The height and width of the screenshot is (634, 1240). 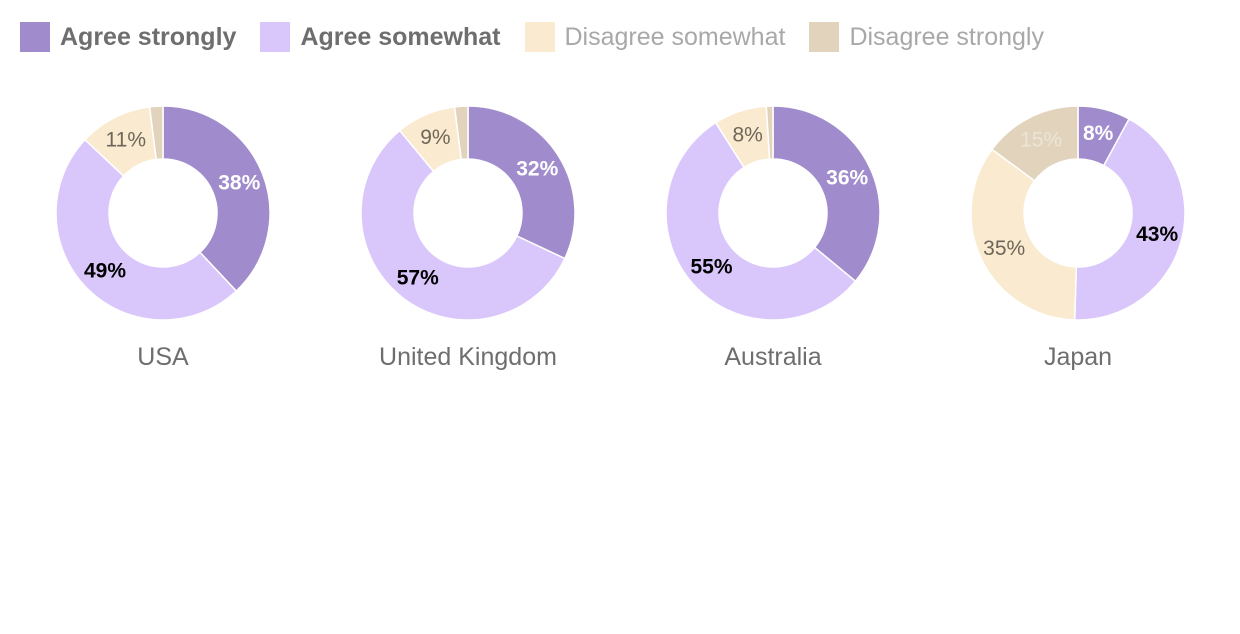 What do you see at coordinates (761, 221) in the screenshot?
I see `slice-australia-agree-somewhat` at bounding box center [761, 221].